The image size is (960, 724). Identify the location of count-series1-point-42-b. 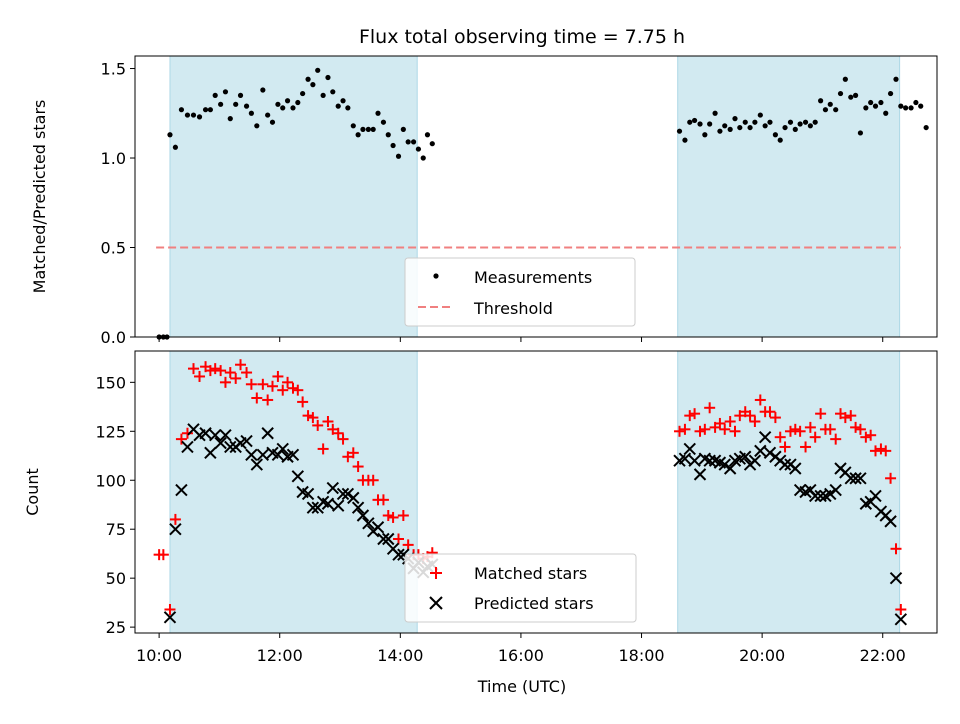
(388, 539).